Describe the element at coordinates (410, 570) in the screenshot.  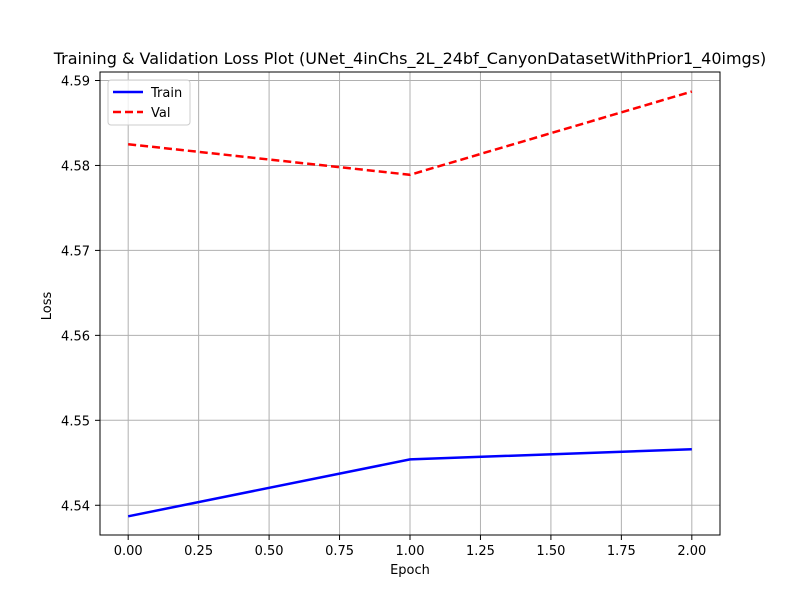
I see `x-axis-title: Epoch` at that location.